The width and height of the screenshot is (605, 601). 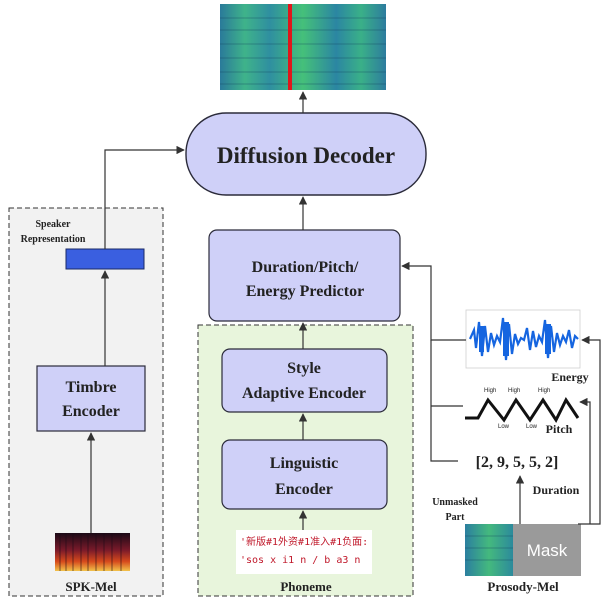 I want to click on pitch-label: Pitch, so click(x=559, y=429).